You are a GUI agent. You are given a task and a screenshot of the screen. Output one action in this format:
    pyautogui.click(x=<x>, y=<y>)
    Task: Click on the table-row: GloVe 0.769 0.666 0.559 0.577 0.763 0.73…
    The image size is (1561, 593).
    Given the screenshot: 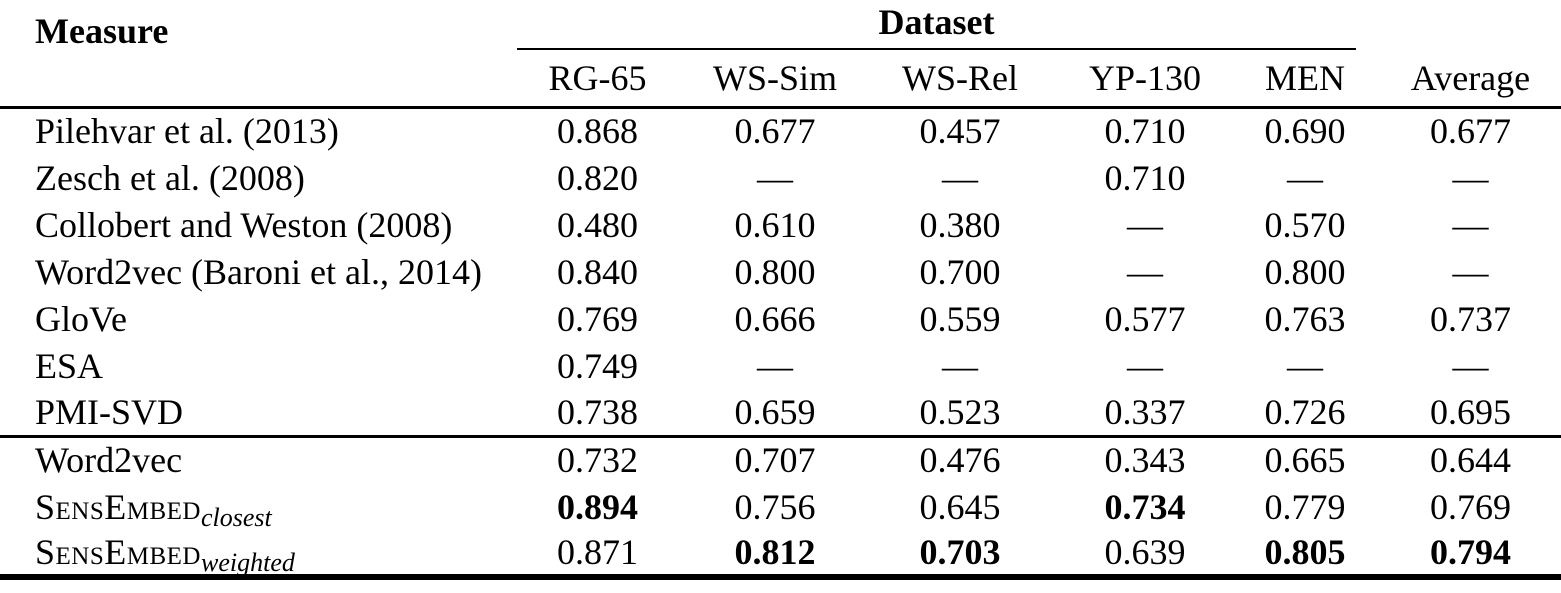 What is the action you would take?
    pyautogui.click(x=780, y=318)
    